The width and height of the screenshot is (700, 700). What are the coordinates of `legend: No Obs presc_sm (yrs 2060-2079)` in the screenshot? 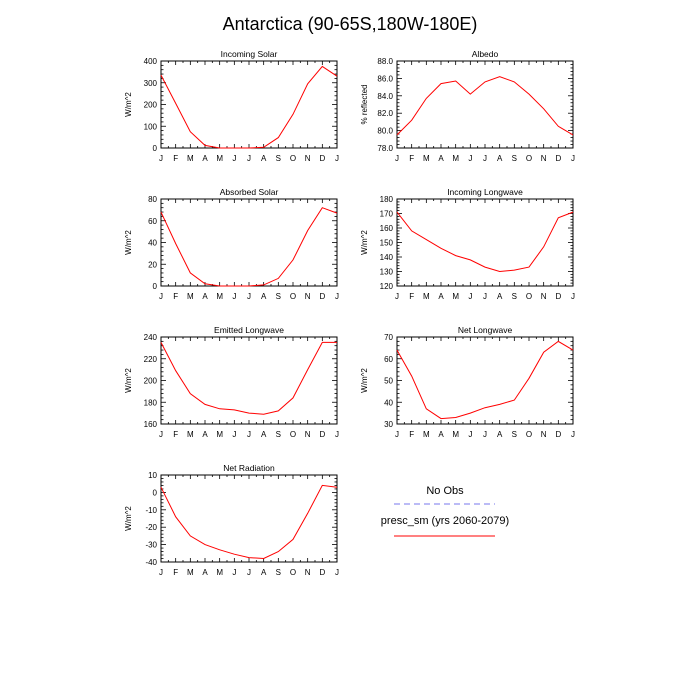 It's located at (445, 511).